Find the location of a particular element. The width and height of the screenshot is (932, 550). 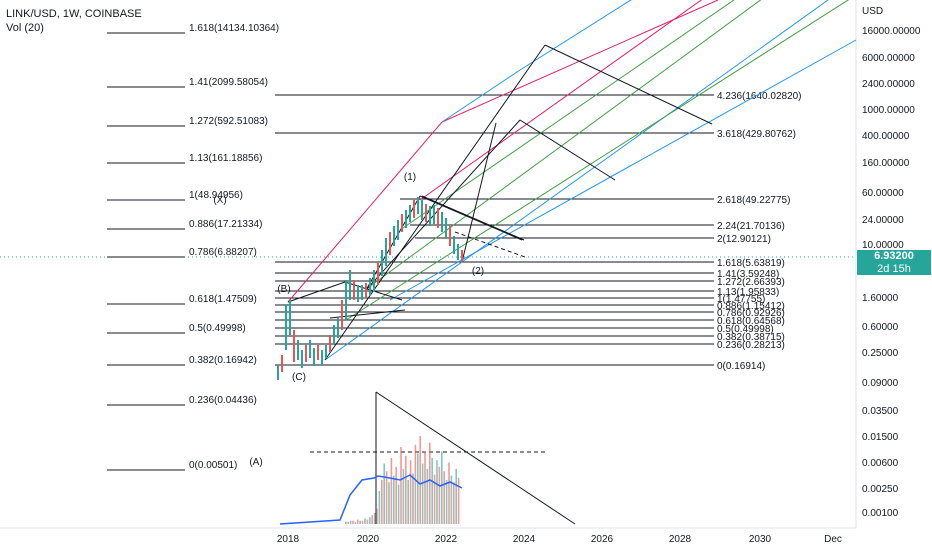

price-axis-label: 10.00000 is located at coordinates (883, 245).